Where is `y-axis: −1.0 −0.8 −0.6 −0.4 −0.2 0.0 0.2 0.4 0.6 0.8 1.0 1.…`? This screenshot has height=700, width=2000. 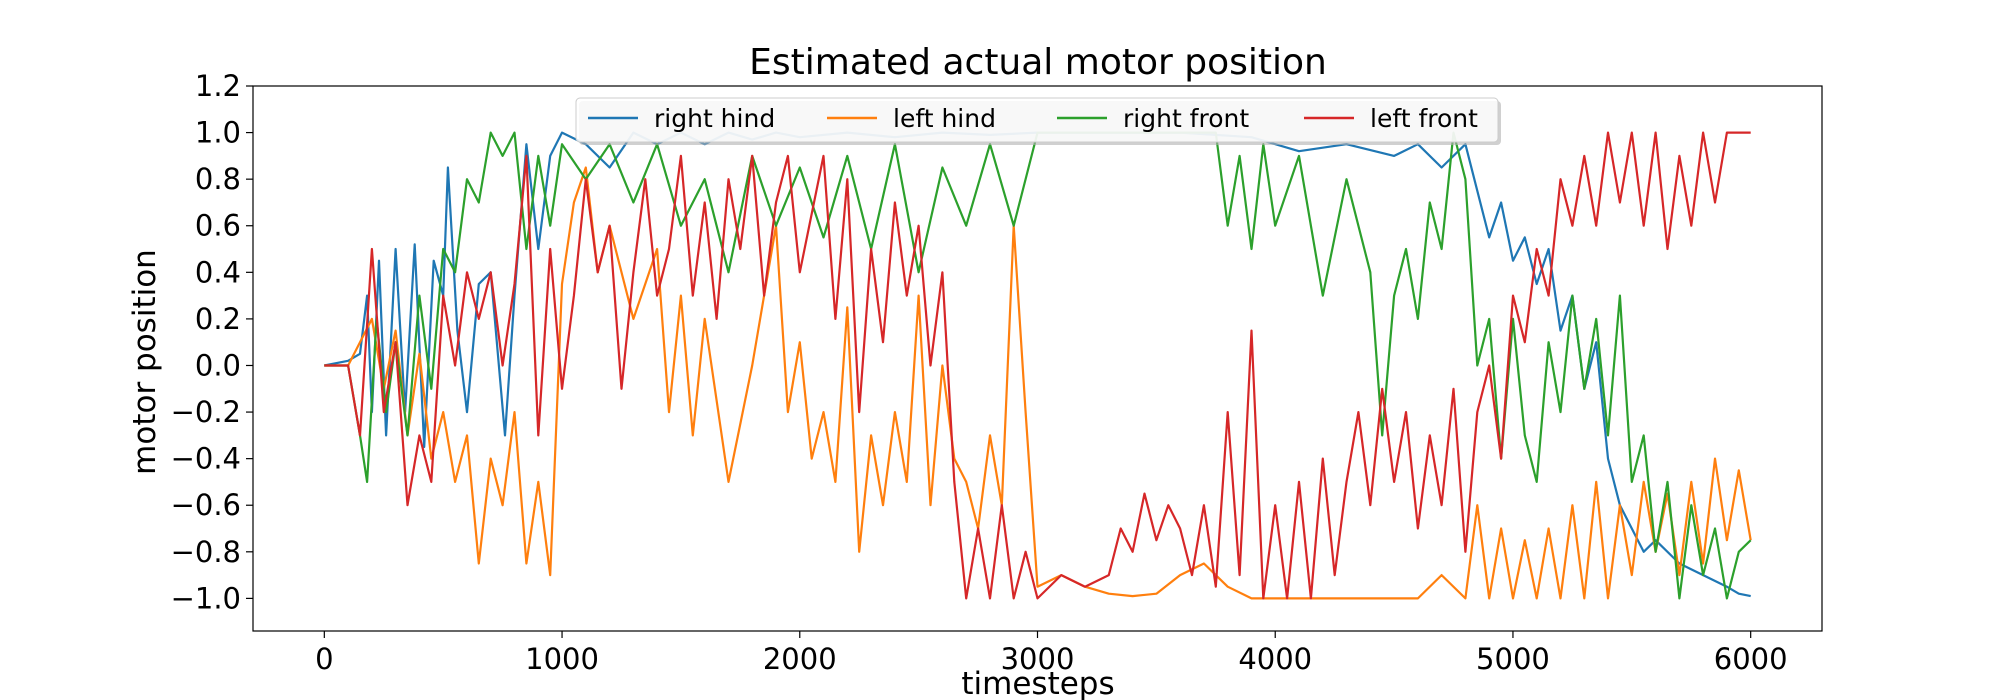
y-axis: −1.0 −0.8 −0.6 −0.4 −0.2 0.0 0.2 0.4 0.6 0.8 1.0 1.… is located at coordinates (212, 342).